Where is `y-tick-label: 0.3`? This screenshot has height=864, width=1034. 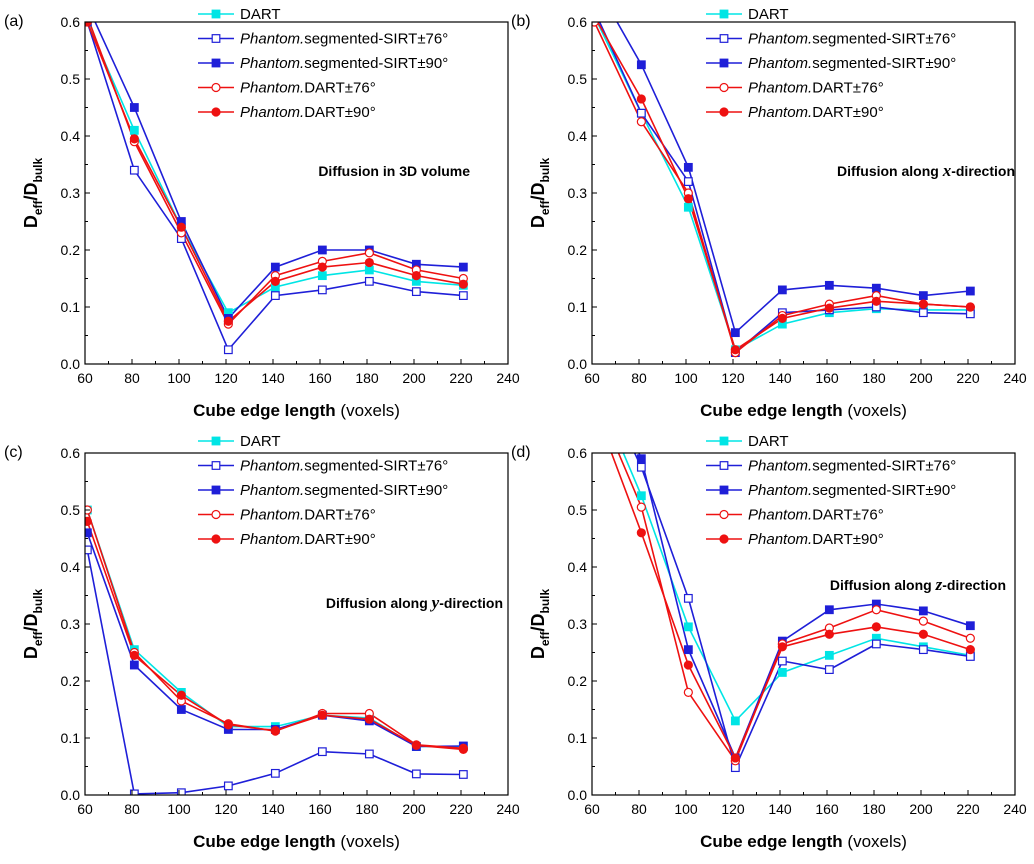 y-tick-label: 0.3 is located at coordinates (71, 193).